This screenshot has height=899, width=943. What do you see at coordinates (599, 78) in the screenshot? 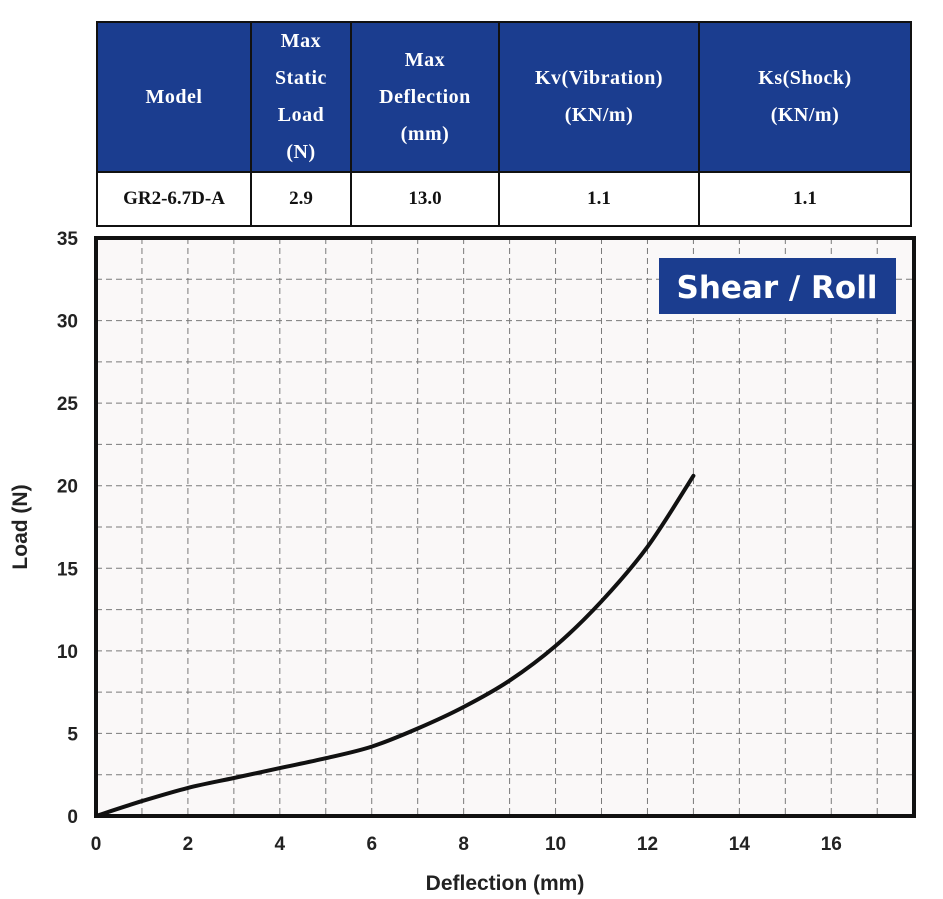
I see `header-line: Kv(Vibration)` at bounding box center [599, 78].